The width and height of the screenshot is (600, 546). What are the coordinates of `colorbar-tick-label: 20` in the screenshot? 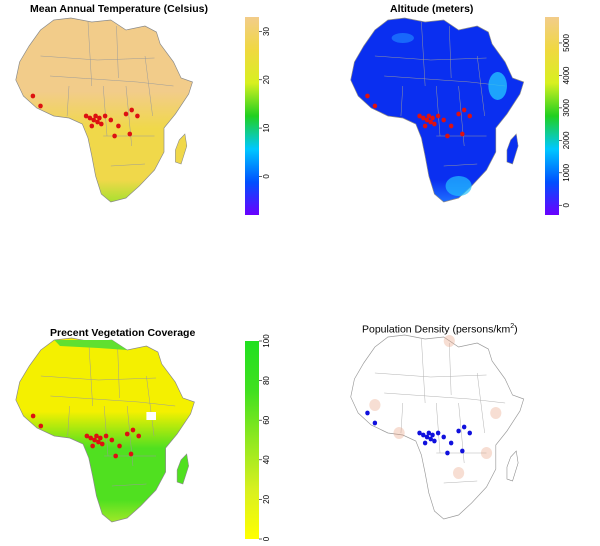 It's located at (266, 79).